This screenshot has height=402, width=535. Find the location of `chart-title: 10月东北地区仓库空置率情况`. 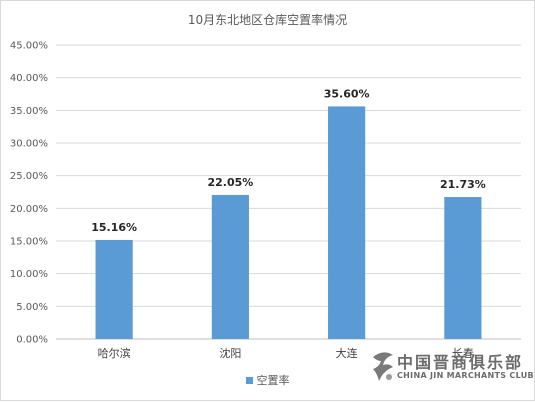

chart-title: 10月东北地区仓库空置率情况 is located at coordinates (267, 20).